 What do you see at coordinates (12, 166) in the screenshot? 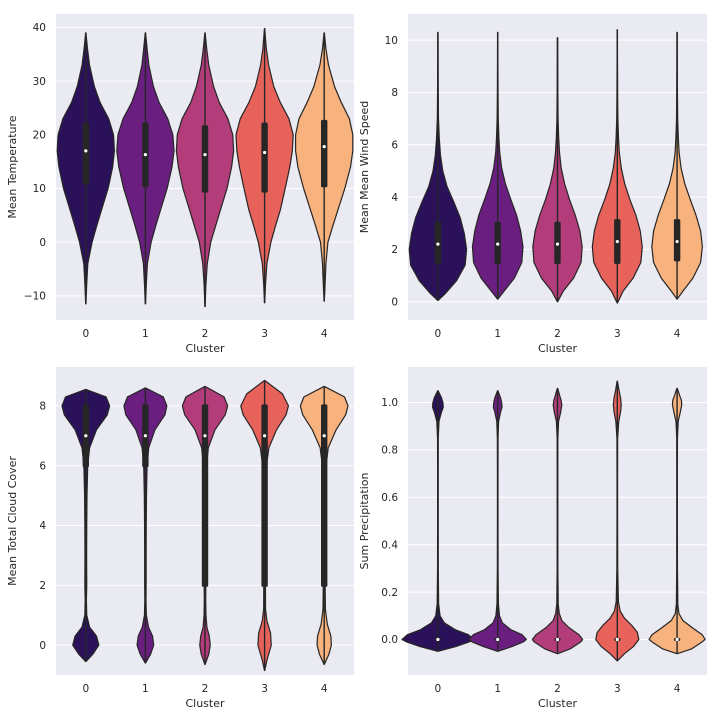
I see `y-axis-label: Mean Temperature` at bounding box center [12, 166].